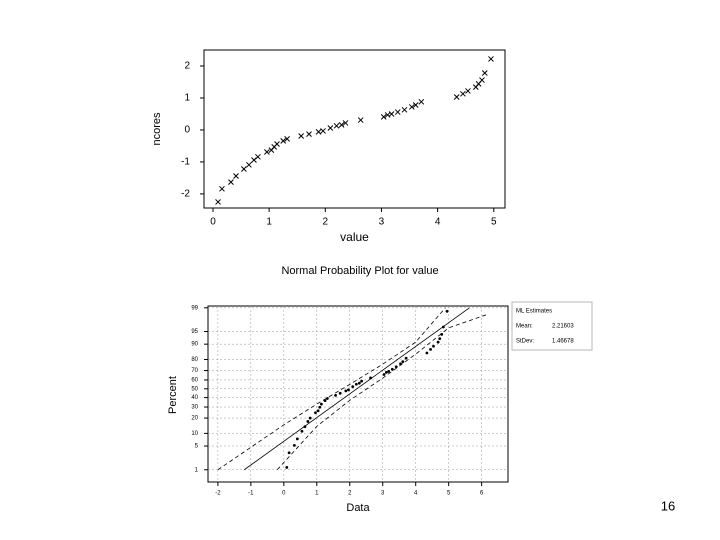  Describe the element at coordinates (157, 129) in the screenshot. I see `y-axis-label: ncores` at that location.